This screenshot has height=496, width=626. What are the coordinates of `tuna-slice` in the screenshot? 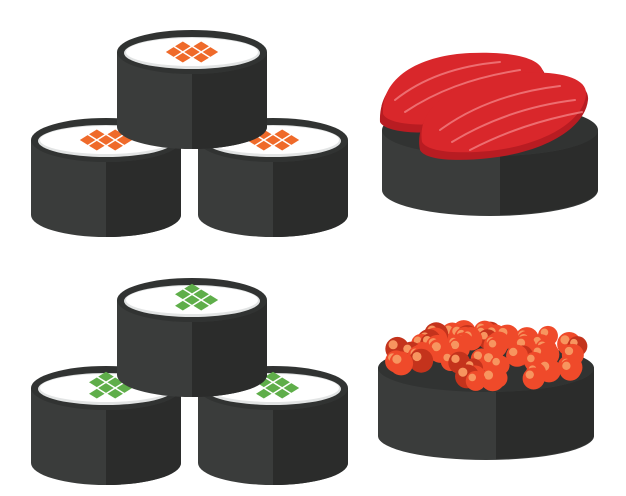 It's located at (504, 112).